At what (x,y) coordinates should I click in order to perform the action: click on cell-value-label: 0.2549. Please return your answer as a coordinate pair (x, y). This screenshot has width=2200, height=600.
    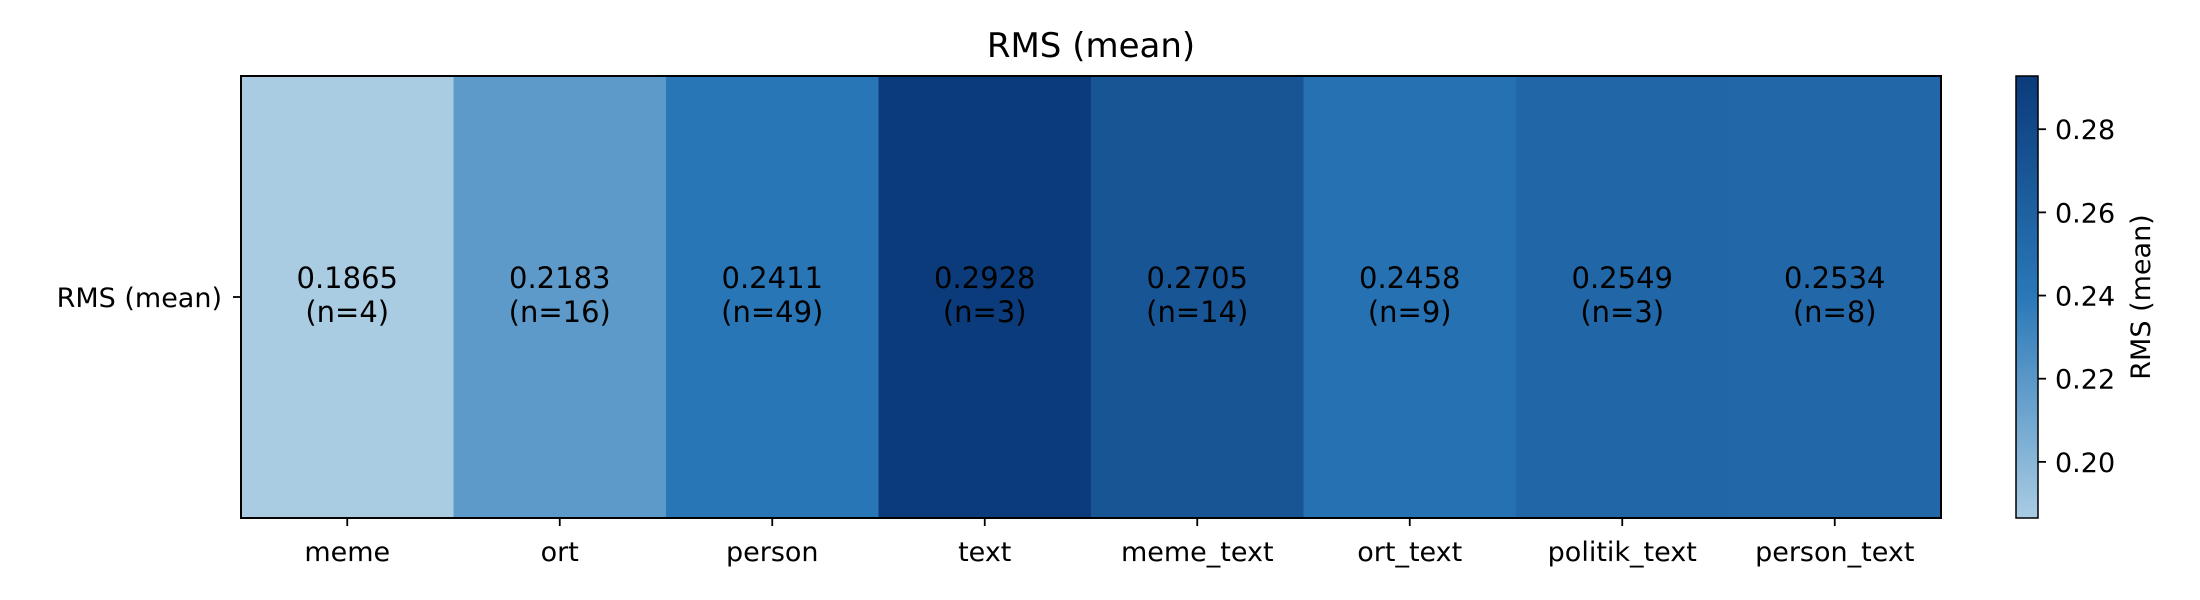
    Looking at the image, I should click on (1622, 278).